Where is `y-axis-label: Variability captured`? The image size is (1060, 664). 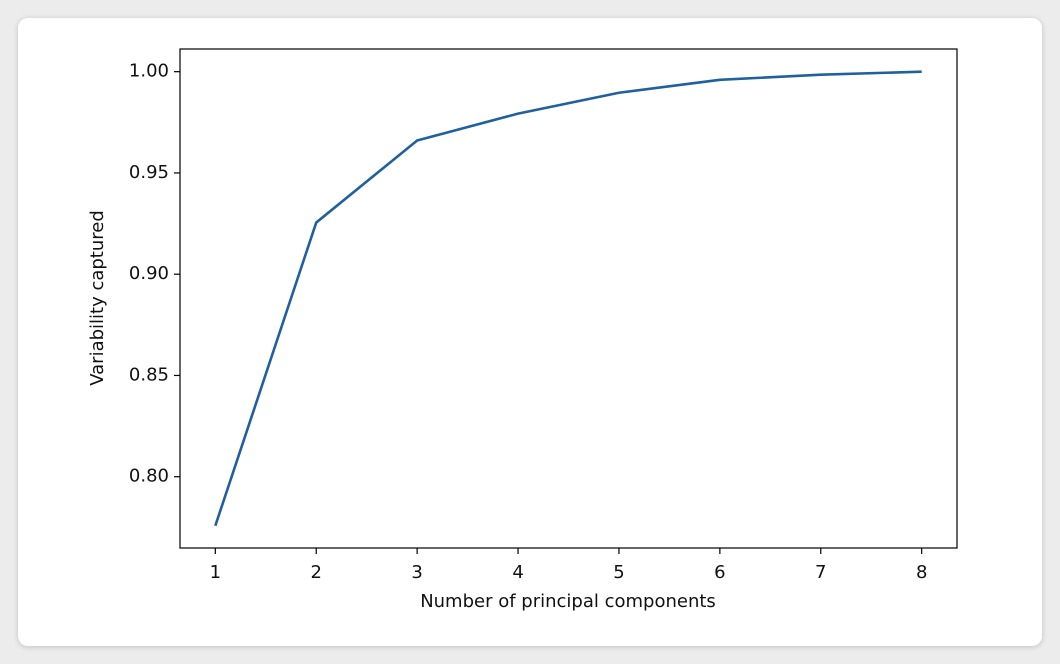 y-axis-label: Variability captured is located at coordinates (97, 298).